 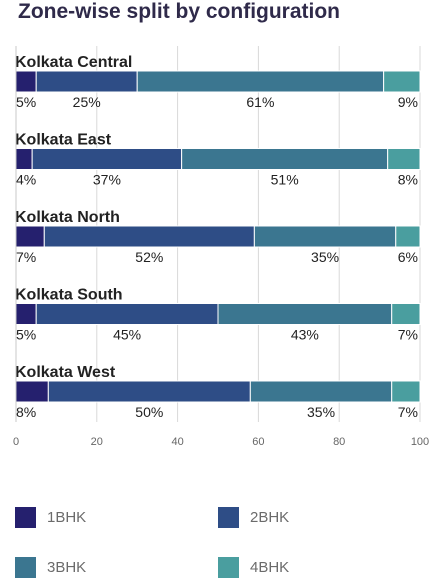 What do you see at coordinates (408, 257) in the screenshot?
I see `data-label: 6%` at bounding box center [408, 257].